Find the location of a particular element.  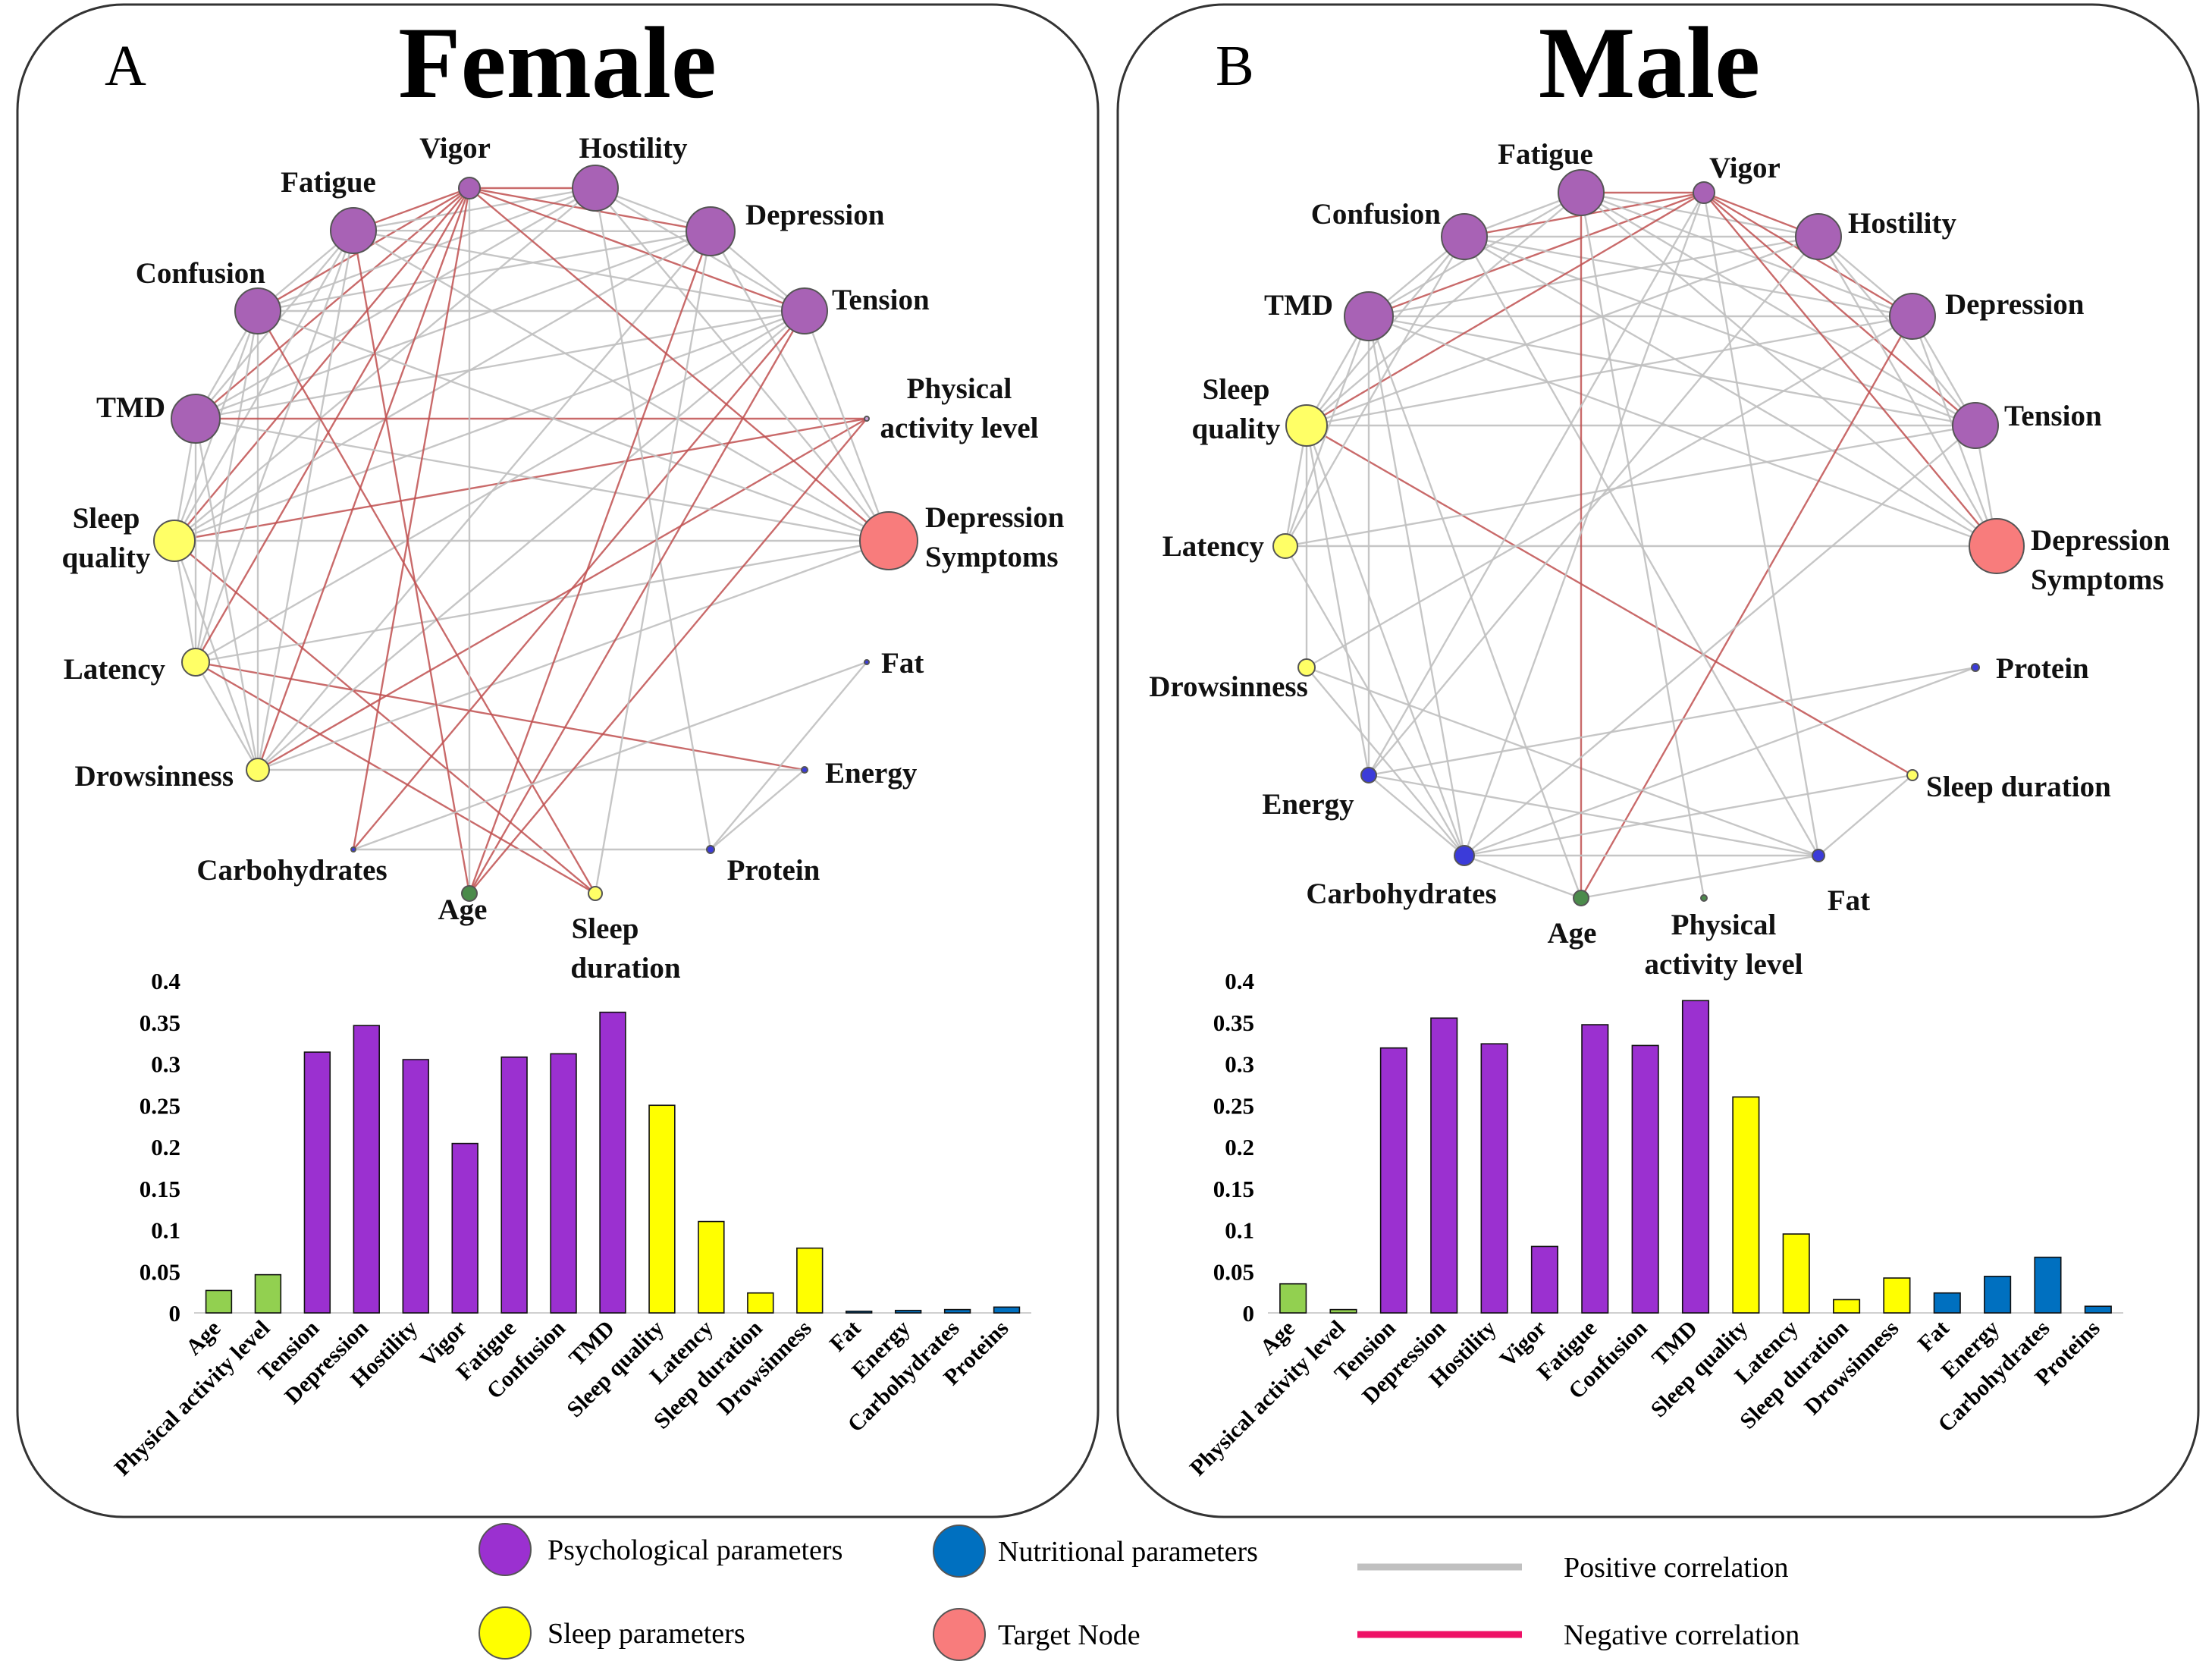

label-a-vigor: Vigor is located at coordinates (455, 148).